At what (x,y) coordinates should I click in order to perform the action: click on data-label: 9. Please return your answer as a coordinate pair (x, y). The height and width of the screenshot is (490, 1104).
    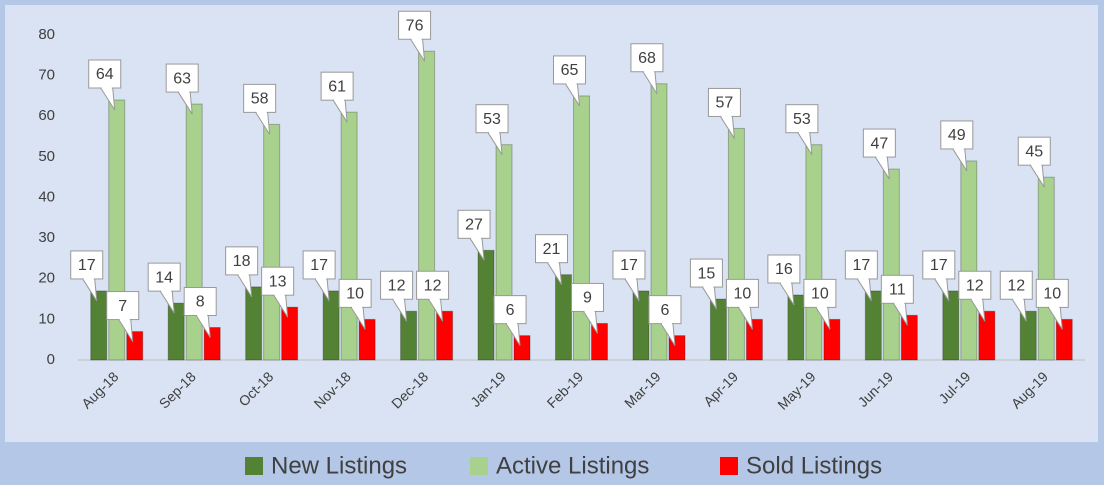
    Looking at the image, I should click on (587, 298).